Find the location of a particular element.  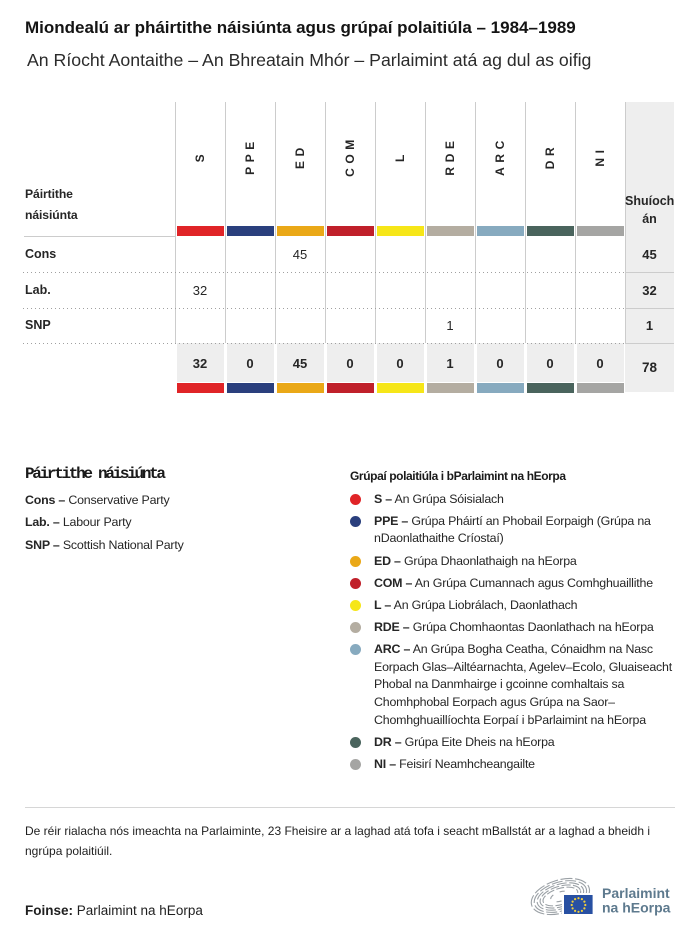

svg-text: na hEorpa is located at coordinates (636, 908).